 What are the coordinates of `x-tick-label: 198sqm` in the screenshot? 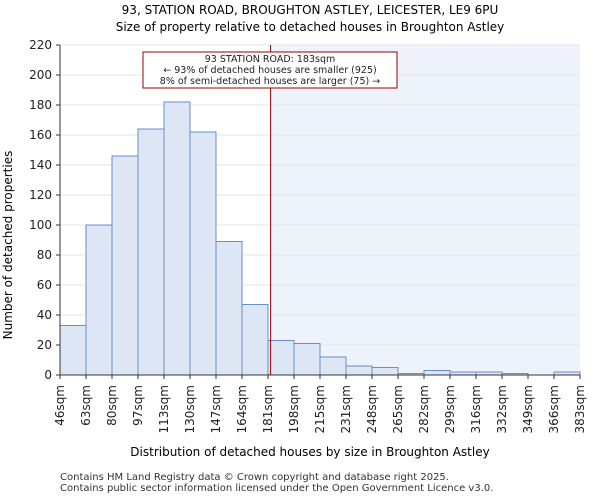 It's located at (294, 409).